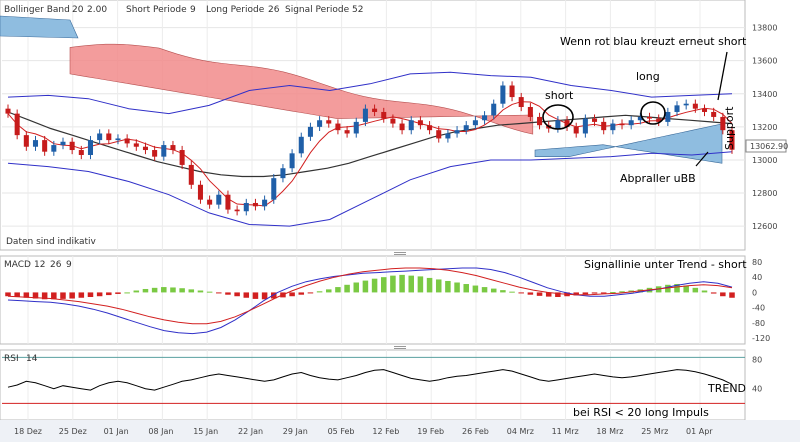 This screenshot has width=800, height=442. I want to click on price-tick-label: 13200, so click(764, 127).